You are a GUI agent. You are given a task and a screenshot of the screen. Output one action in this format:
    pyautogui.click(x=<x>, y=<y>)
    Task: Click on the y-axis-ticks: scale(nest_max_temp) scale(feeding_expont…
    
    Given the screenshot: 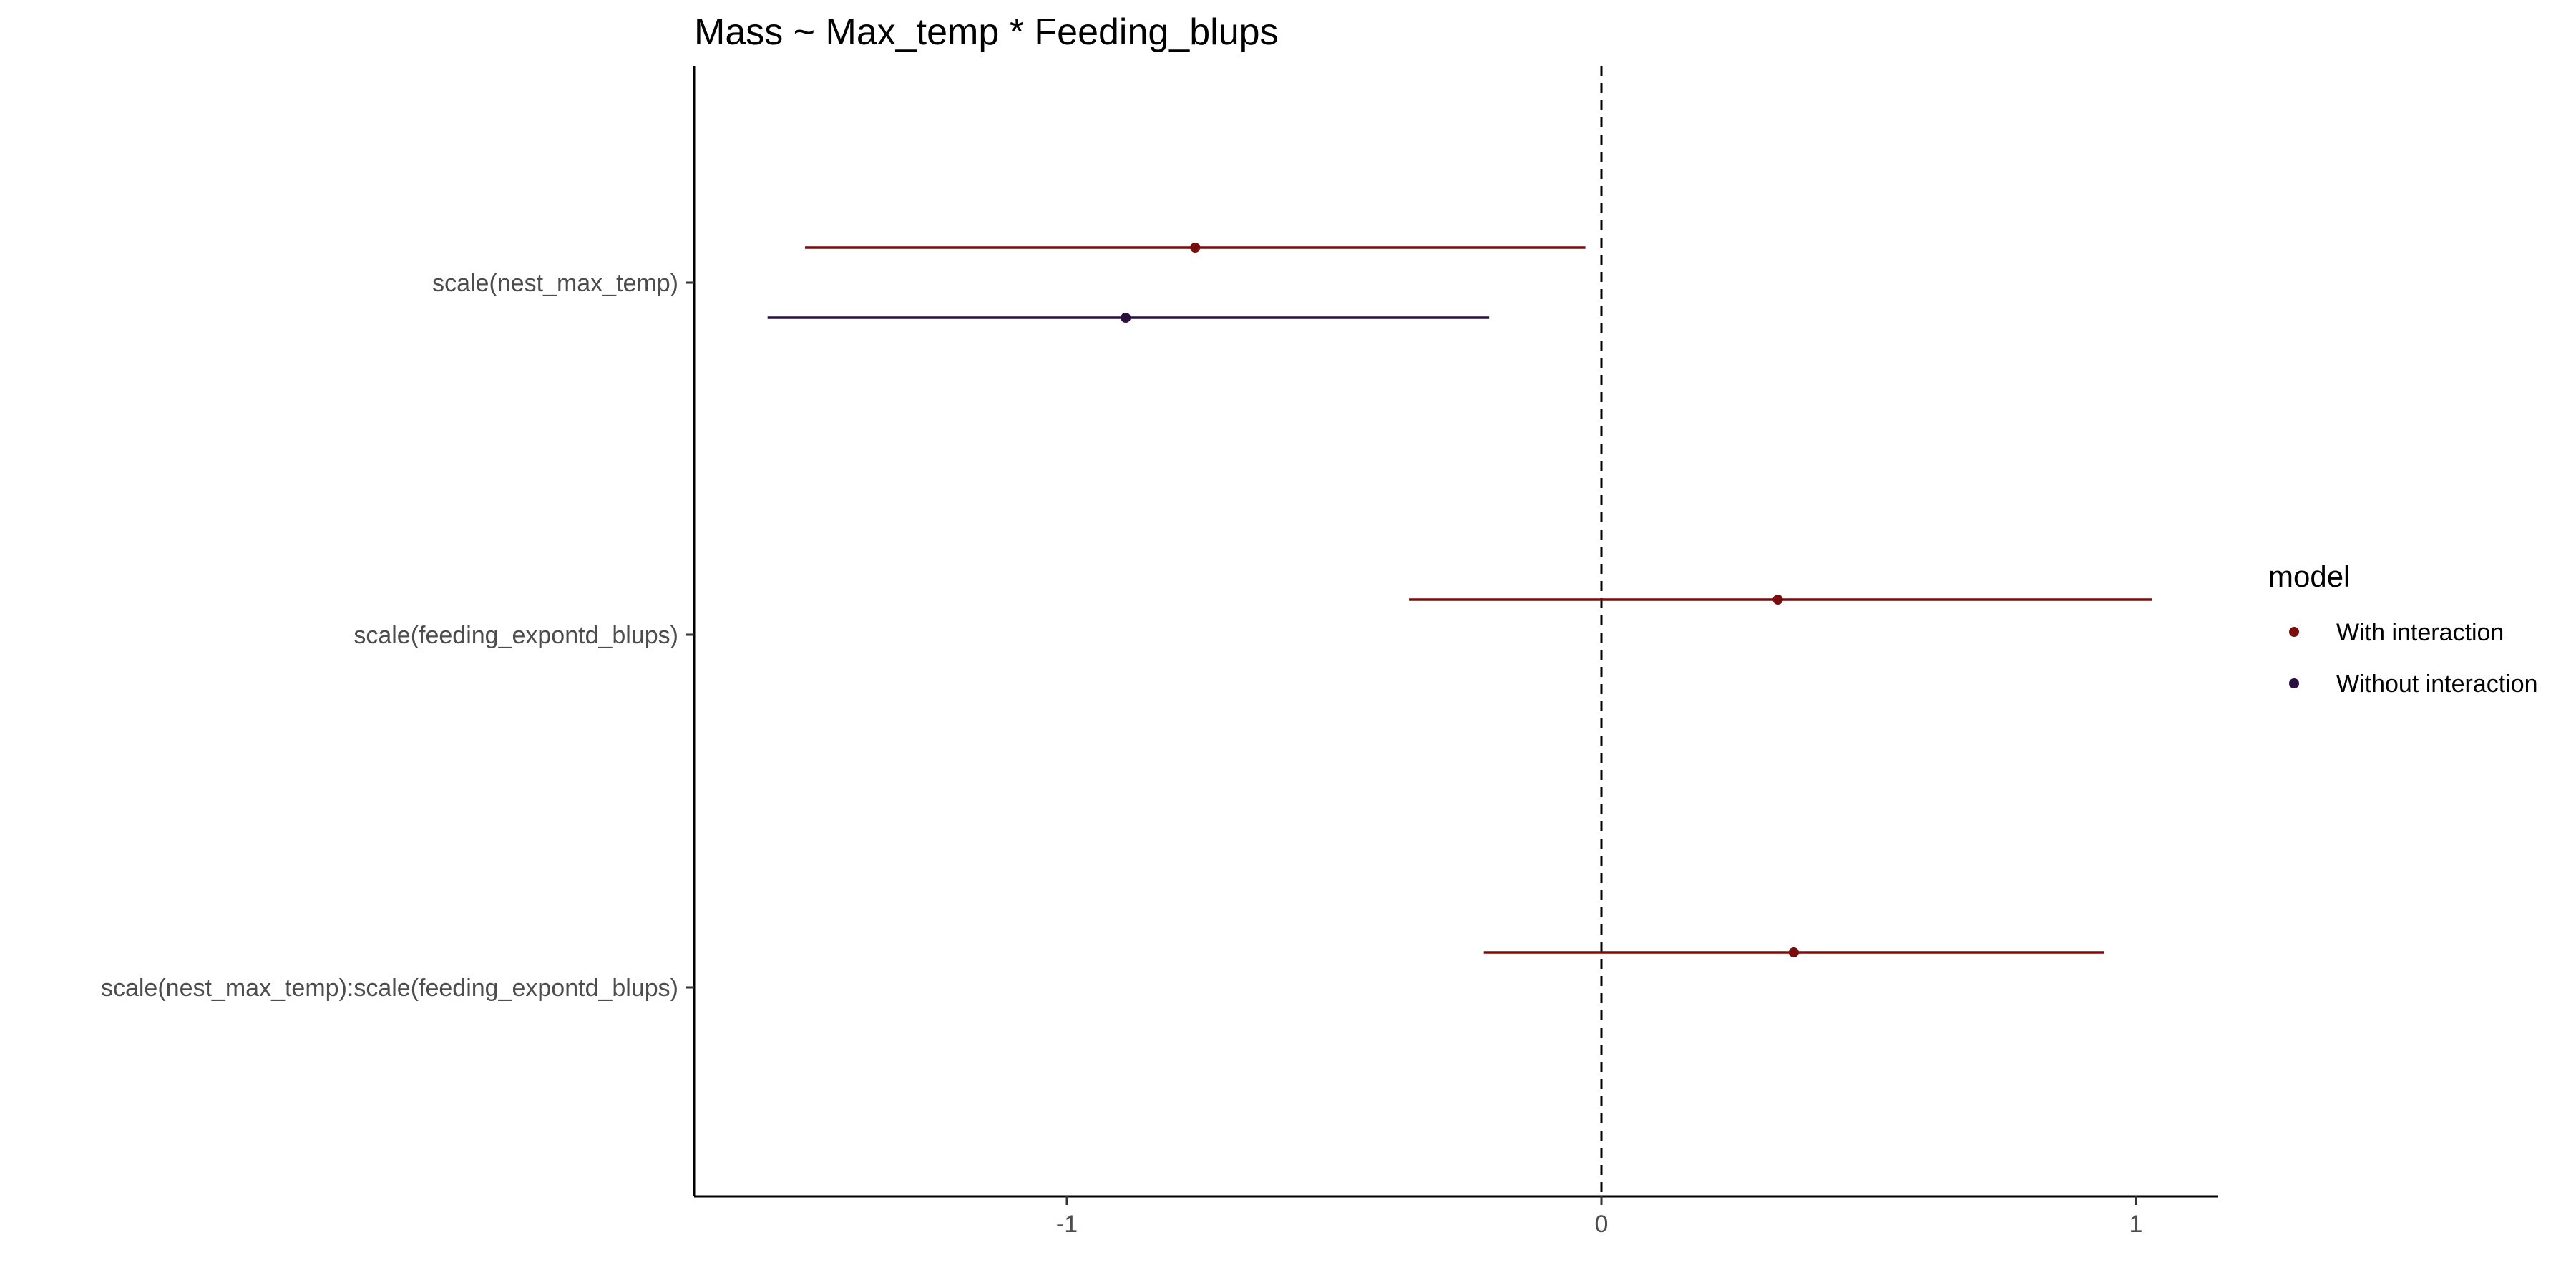 What is the action you would take?
    pyautogui.click(x=397, y=636)
    